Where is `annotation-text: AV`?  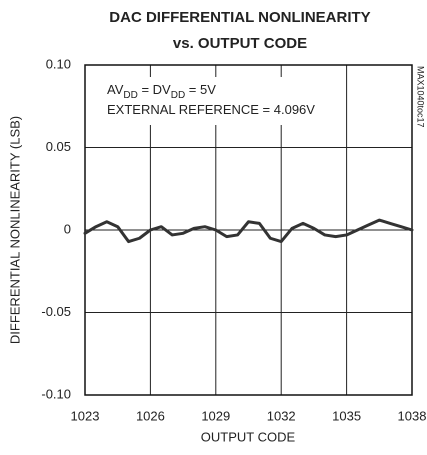
annotation-text: AV is located at coordinates (115, 89).